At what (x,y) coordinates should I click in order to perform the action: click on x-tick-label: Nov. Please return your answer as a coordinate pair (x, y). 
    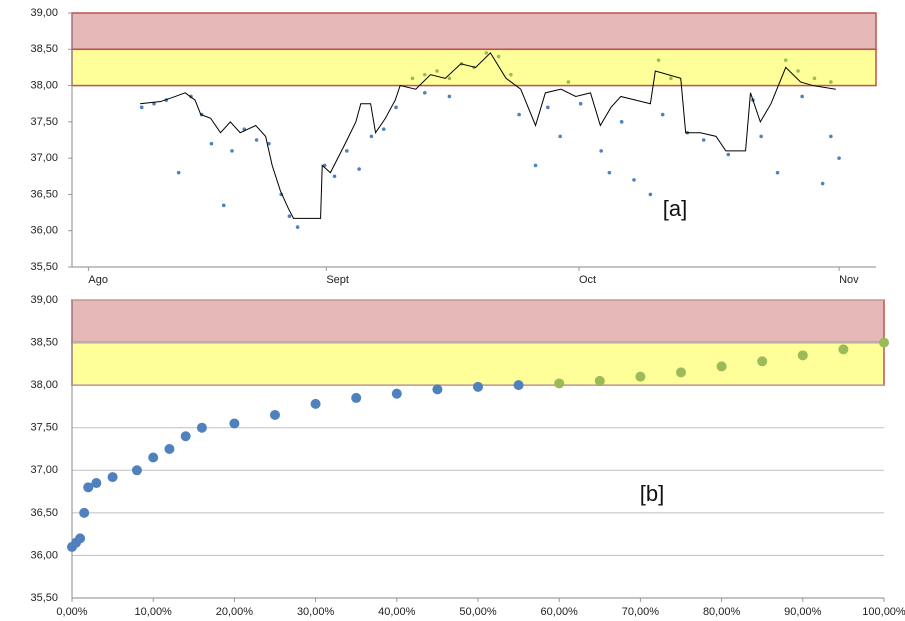
    Looking at the image, I should click on (849, 280).